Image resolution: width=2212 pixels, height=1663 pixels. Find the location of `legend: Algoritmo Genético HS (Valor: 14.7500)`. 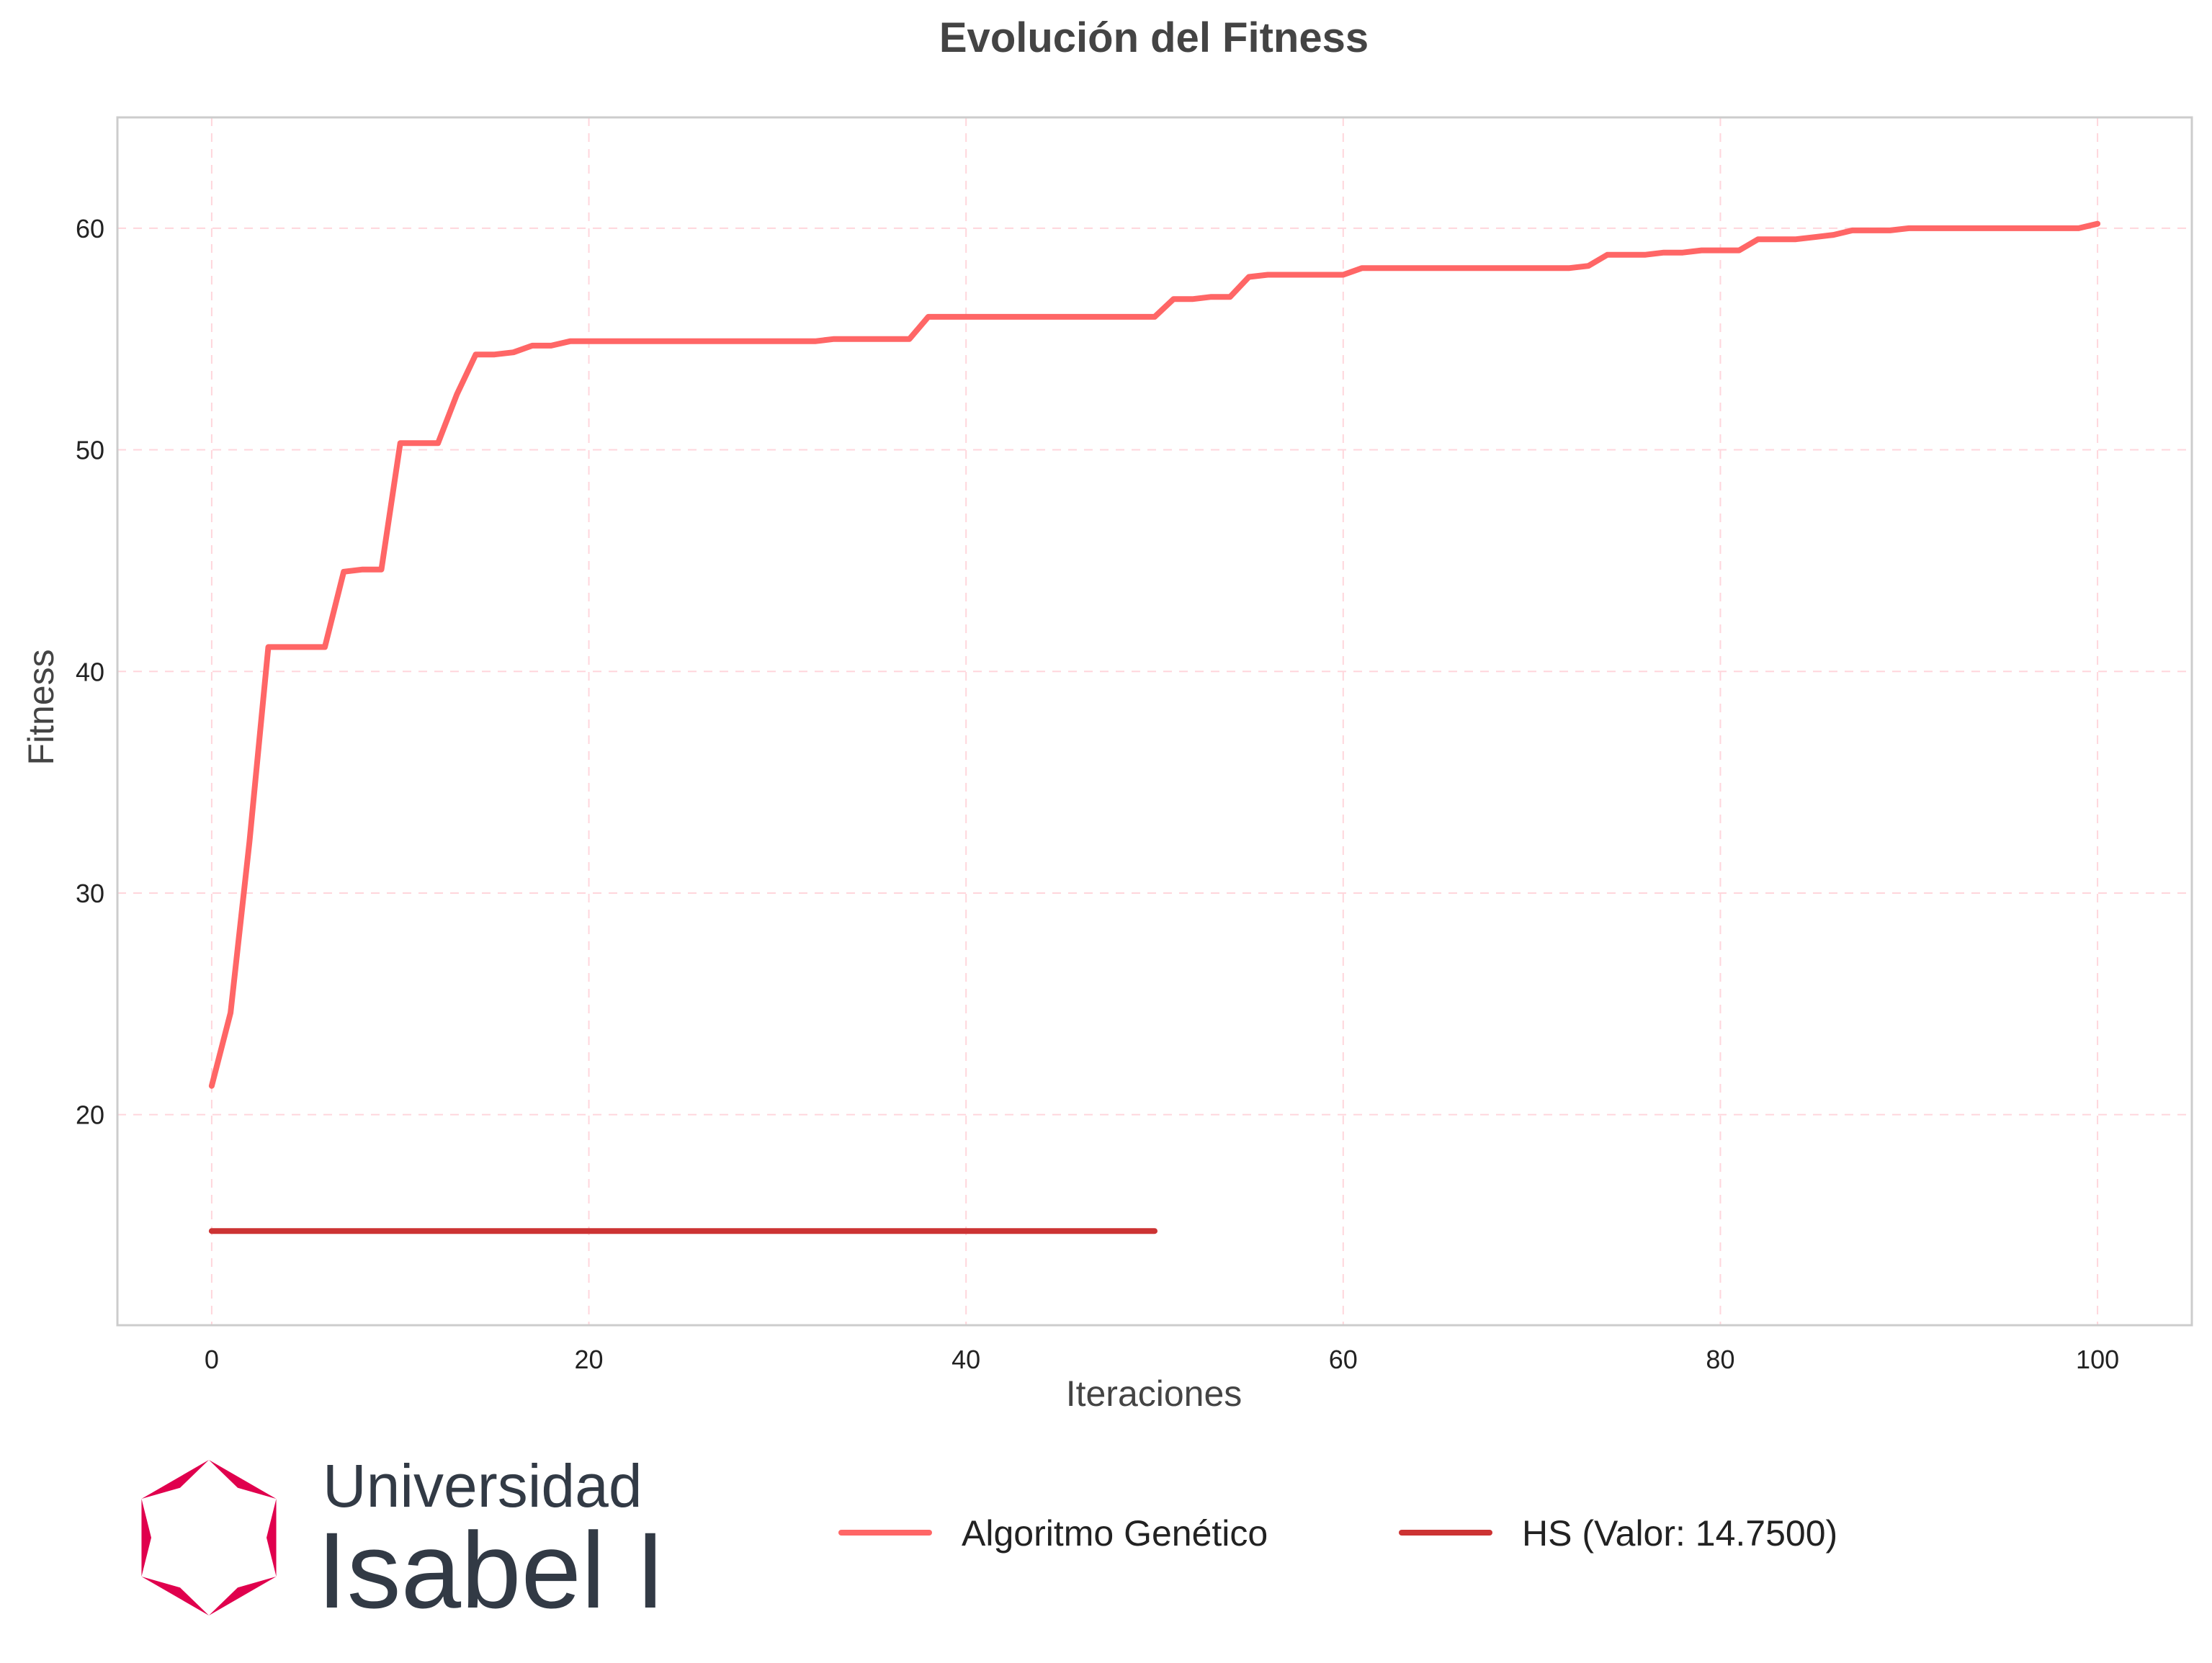

legend: Algoritmo Genético HS (Valor: 14.7500) is located at coordinates (1337, 1534).